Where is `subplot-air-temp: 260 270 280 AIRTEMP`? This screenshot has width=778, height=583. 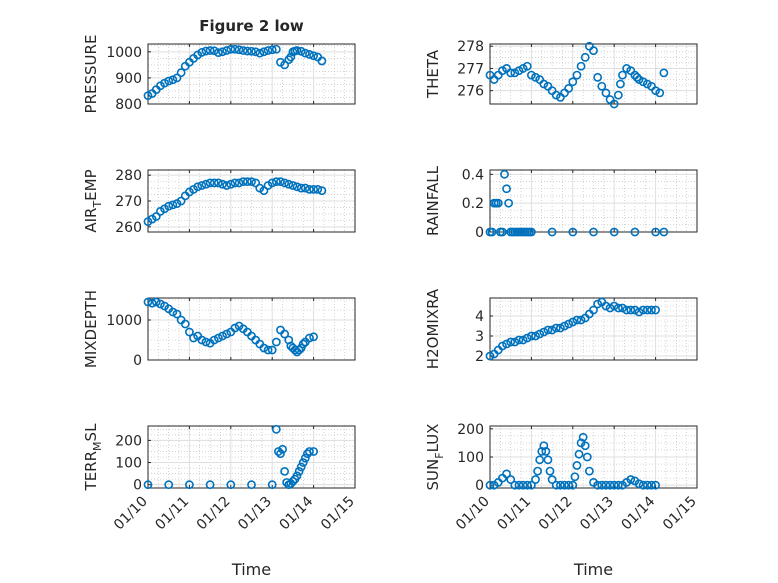 subplot-air-temp: 260 270 280 AIRTEMP is located at coordinates (219, 202).